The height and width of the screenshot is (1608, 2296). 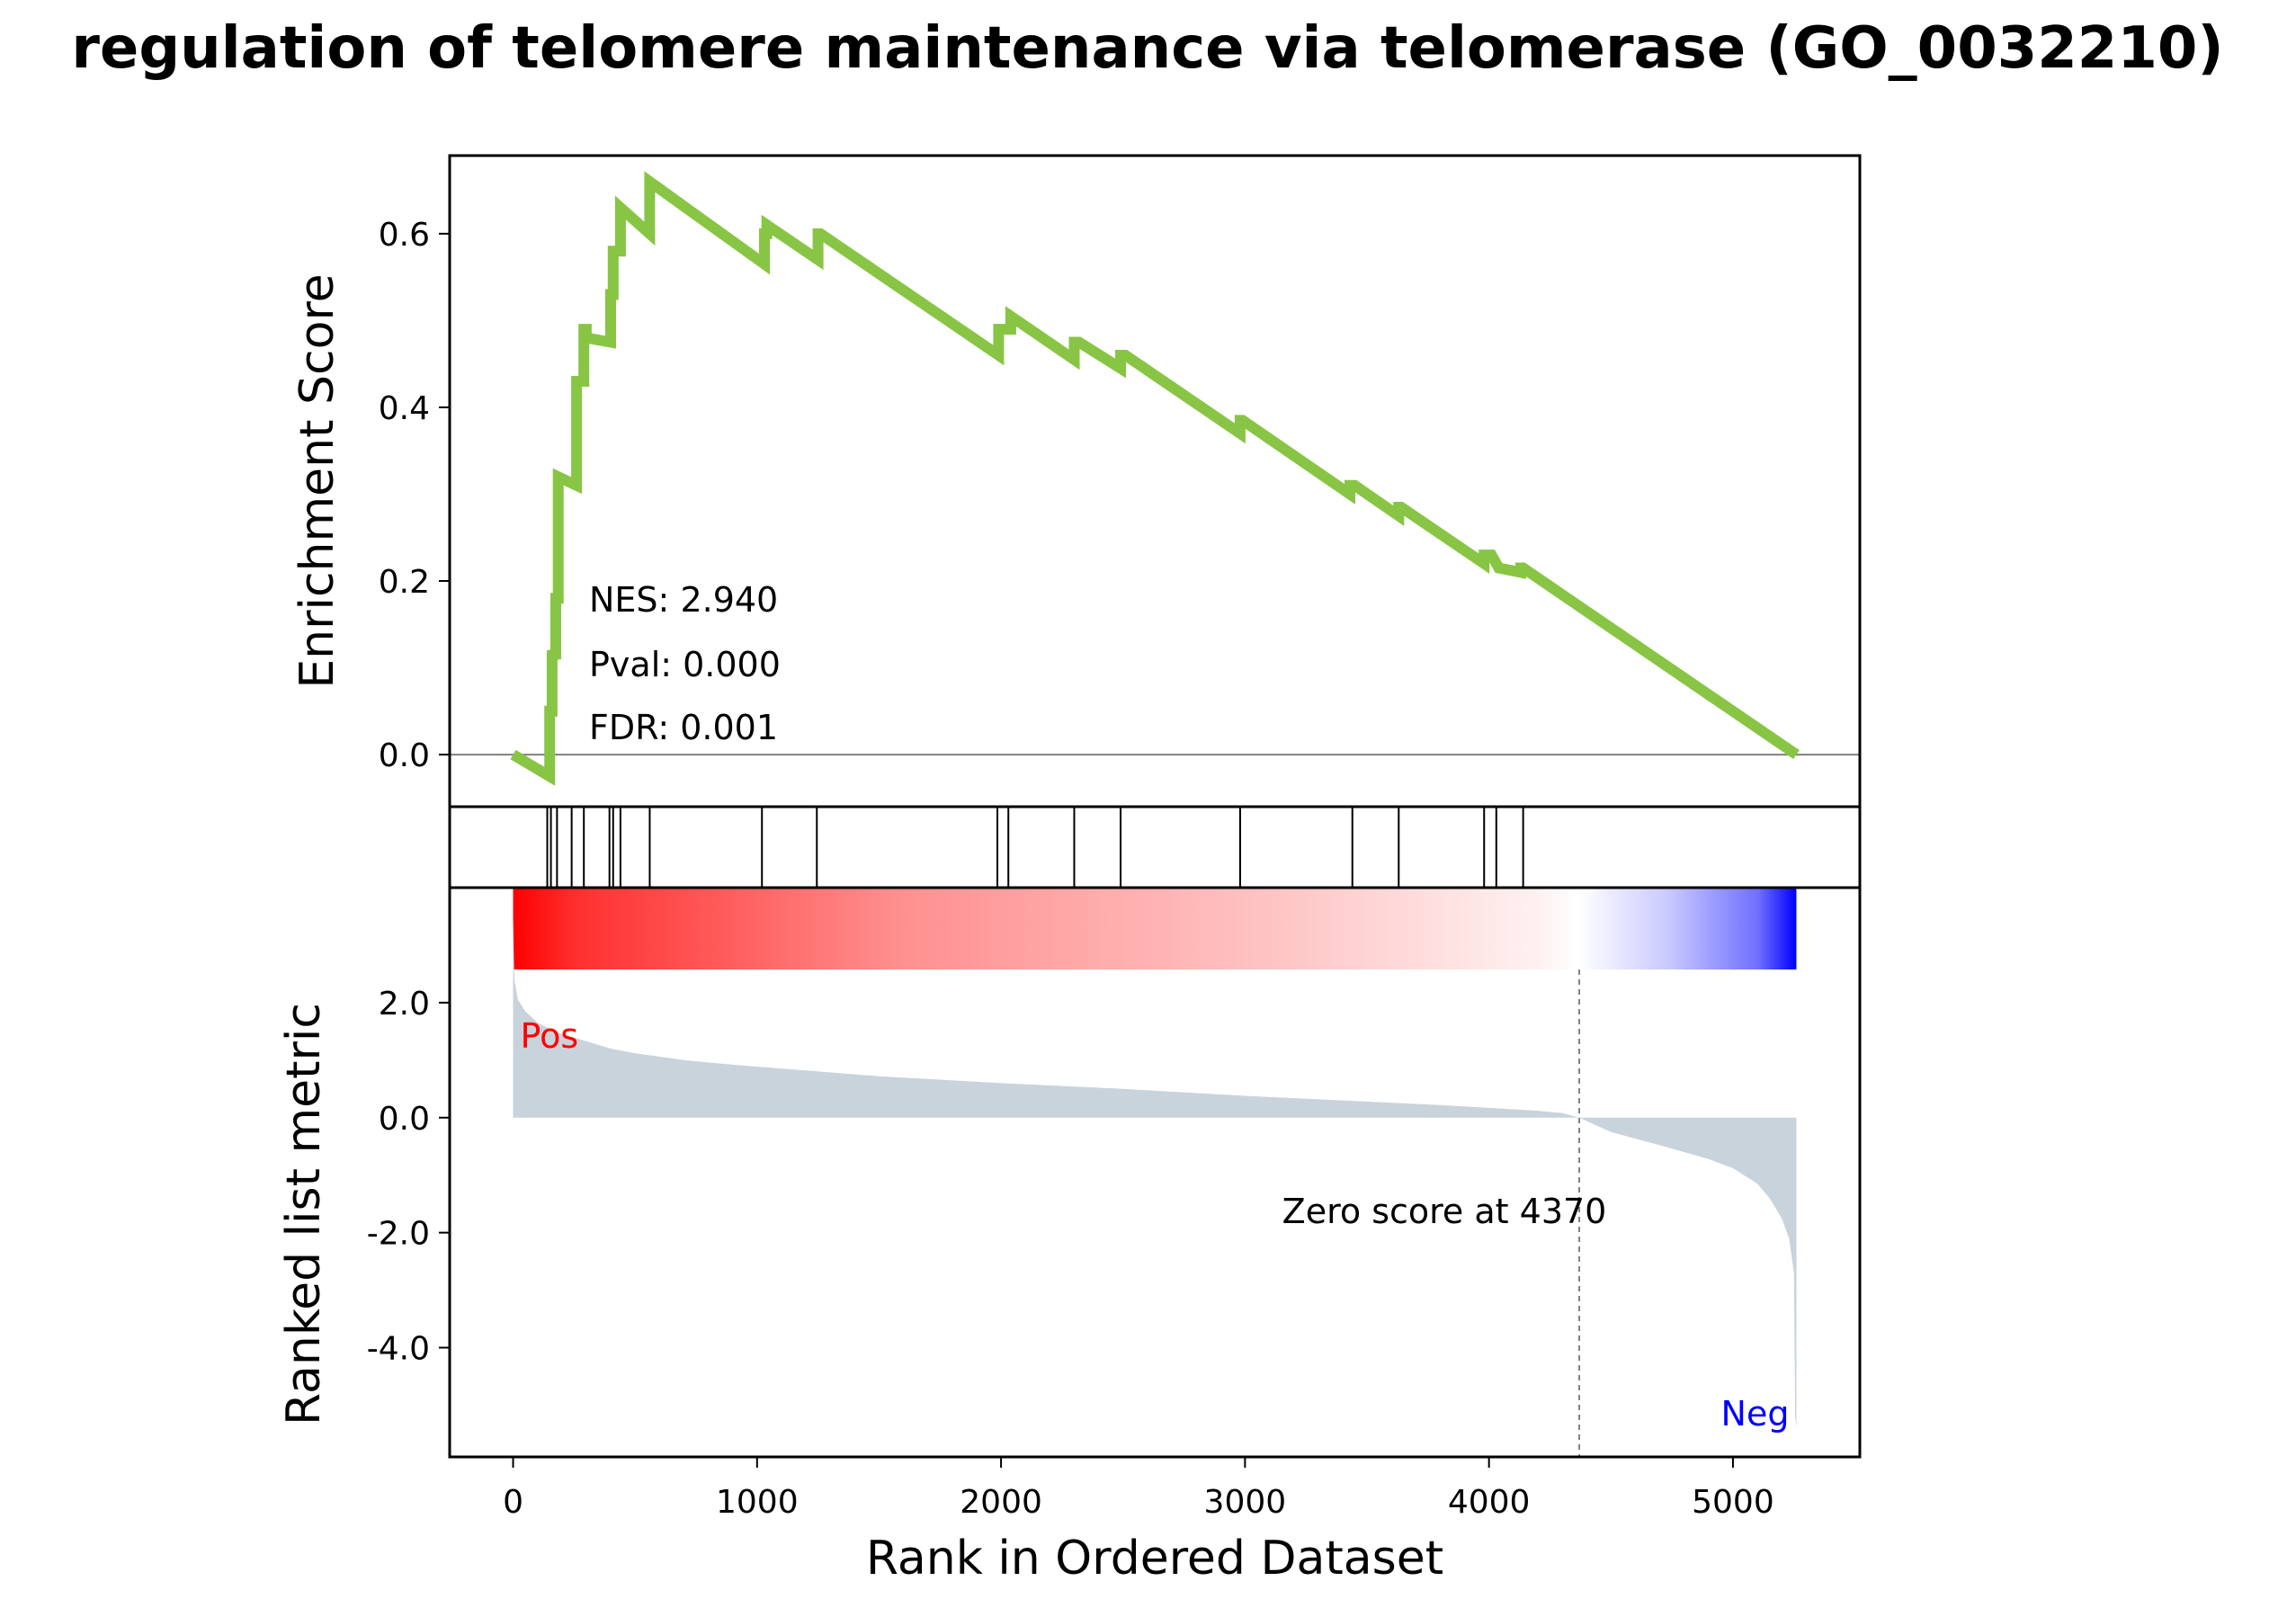 I want to click on hits-panel, so click(x=1155, y=847).